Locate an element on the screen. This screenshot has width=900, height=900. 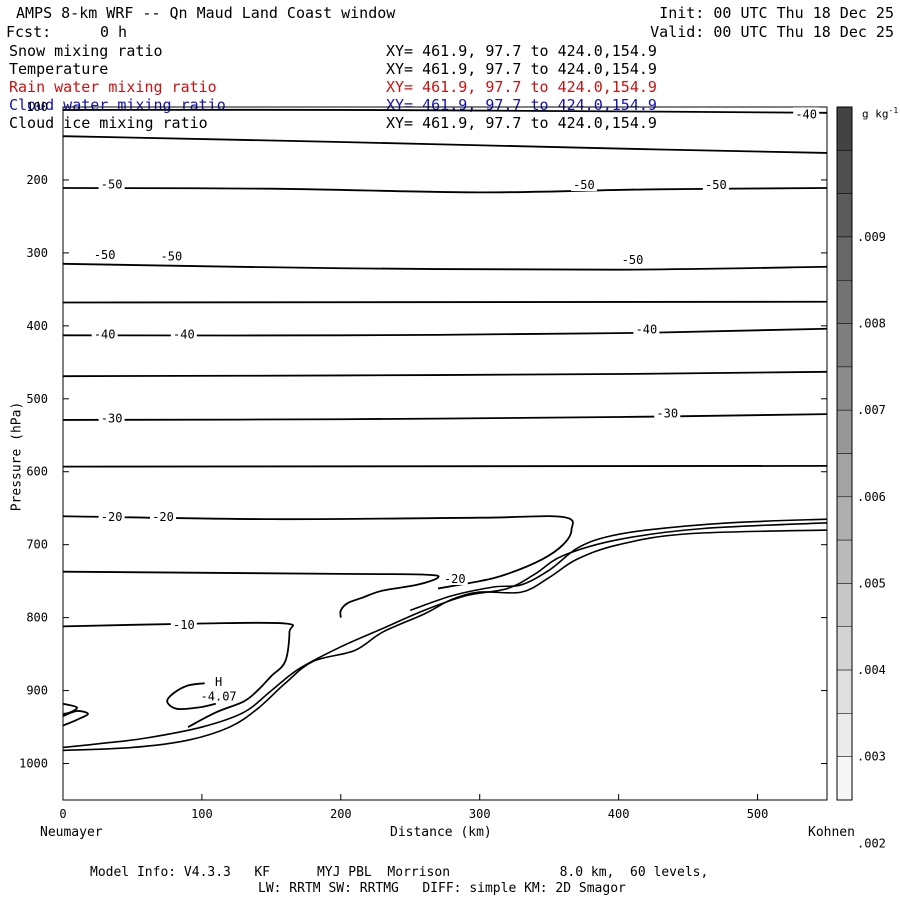
y-tick-label: 700 is located at coordinates (37, 545).